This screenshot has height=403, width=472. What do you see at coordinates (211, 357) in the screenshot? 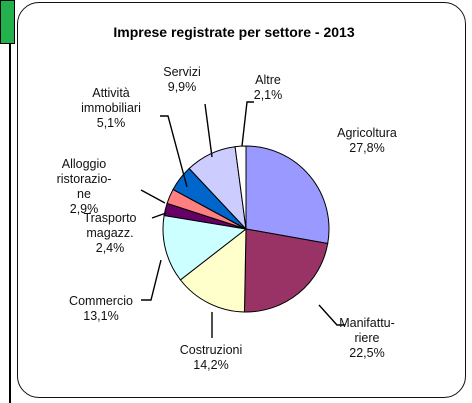
I see `slice-label: Costruzioni 14,2%` at bounding box center [211, 357].